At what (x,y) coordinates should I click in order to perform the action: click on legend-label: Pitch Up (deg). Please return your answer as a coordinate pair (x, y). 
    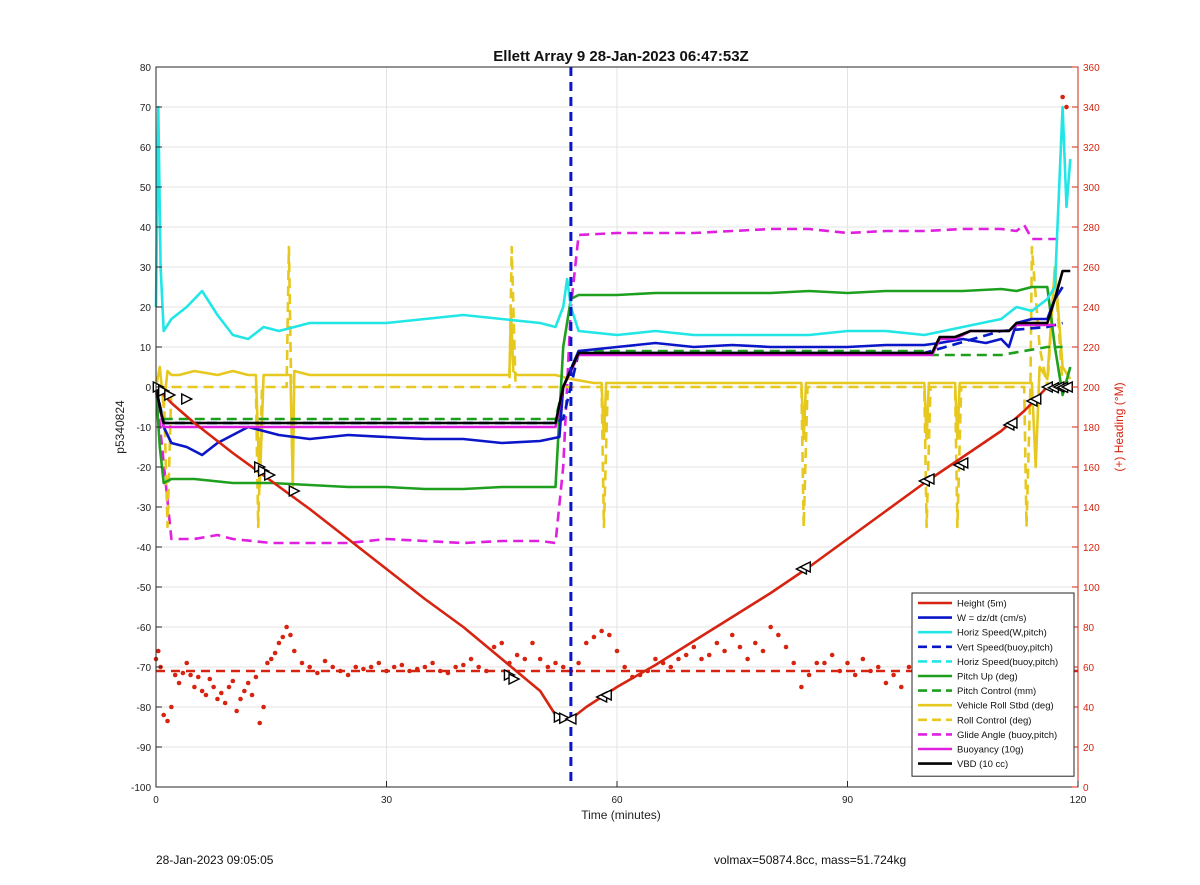
    Looking at the image, I should click on (987, 677).